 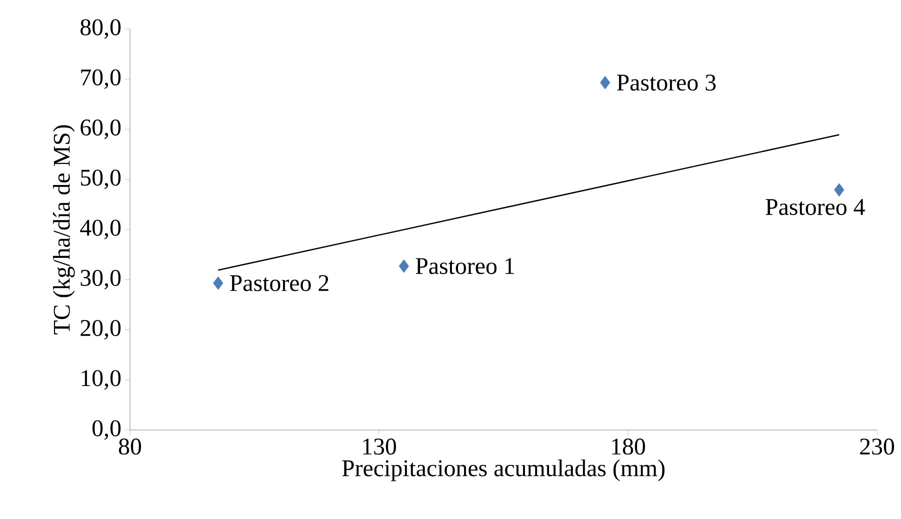 What do you see at coordinates (101, 380) in the screenshot?
I see `y-tick-label: 10,0` at bounding box center [101, 380].